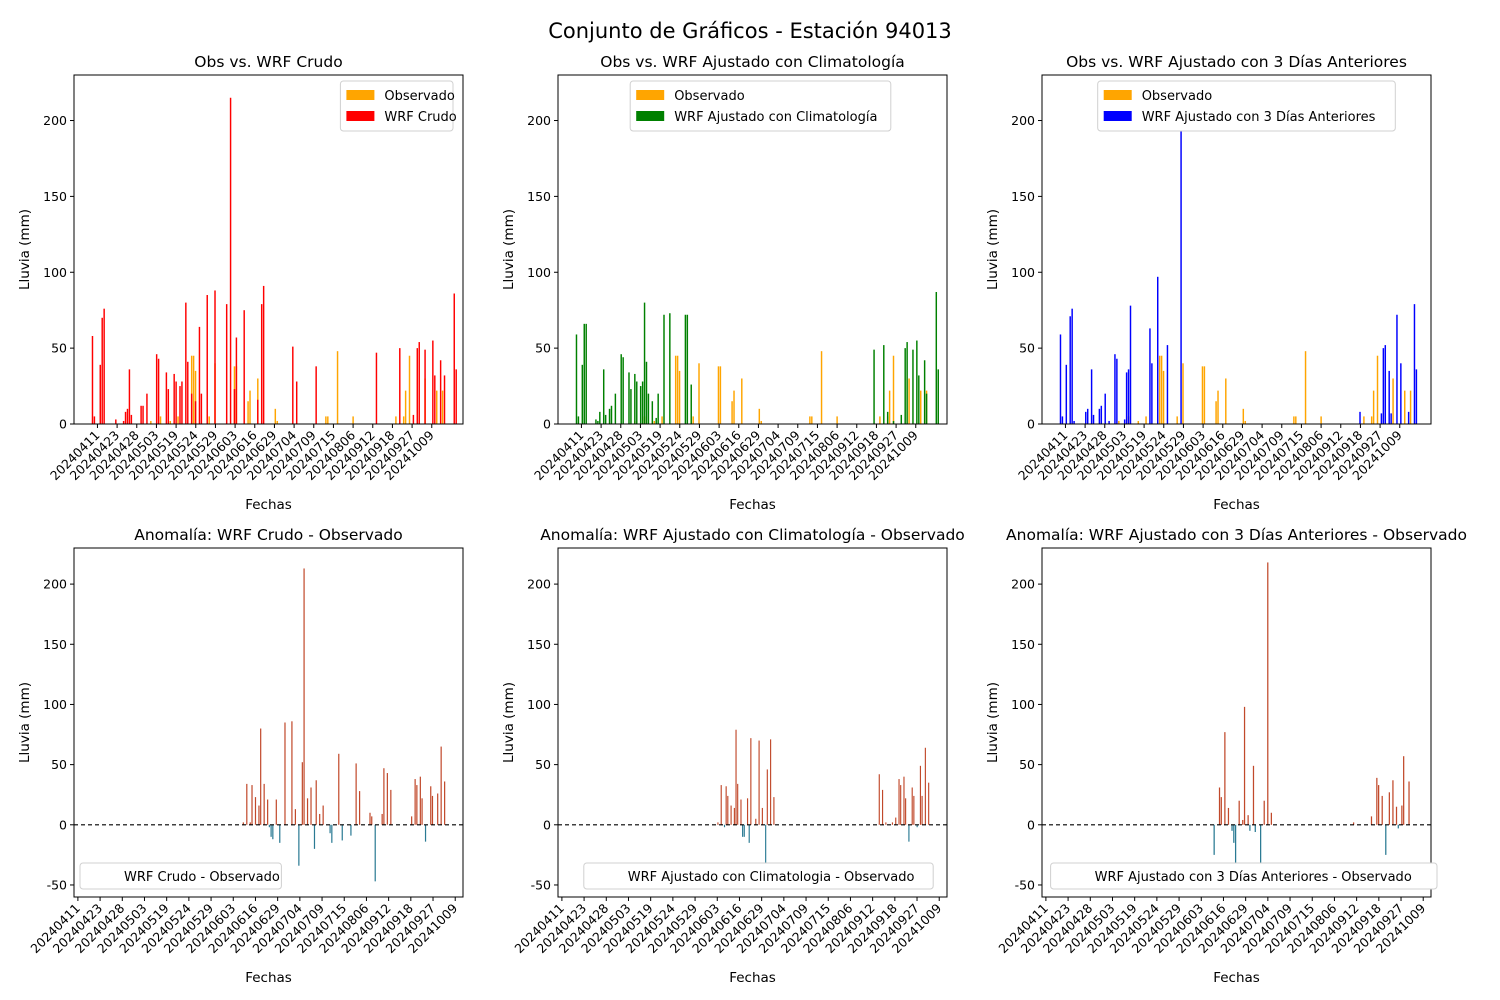 The height and width of the screenshot is (1000, 1500). Describe the element at coordinates (419, 96) in the screenshot. I see `legend-label: Observado` at that location.